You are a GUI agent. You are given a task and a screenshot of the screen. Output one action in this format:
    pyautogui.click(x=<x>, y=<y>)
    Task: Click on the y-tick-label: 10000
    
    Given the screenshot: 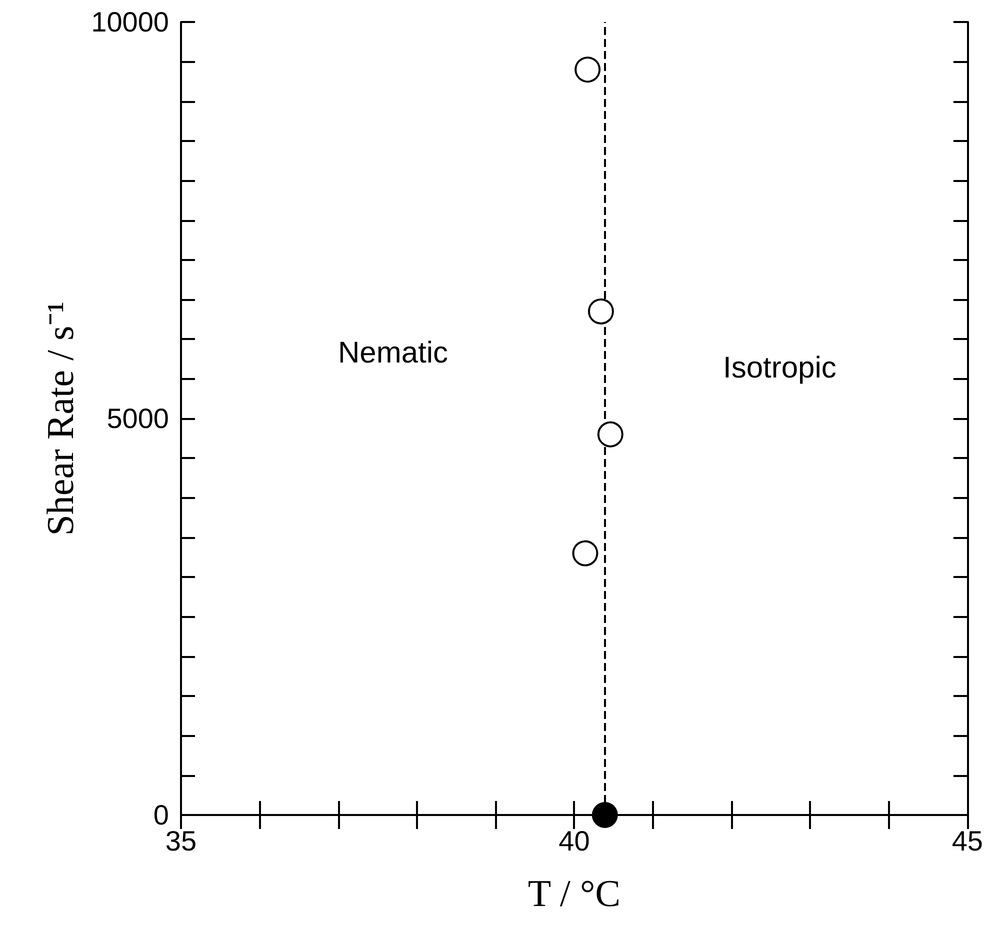 What is the action you would take?
    pyautogui.click(x=130, y=22)
    